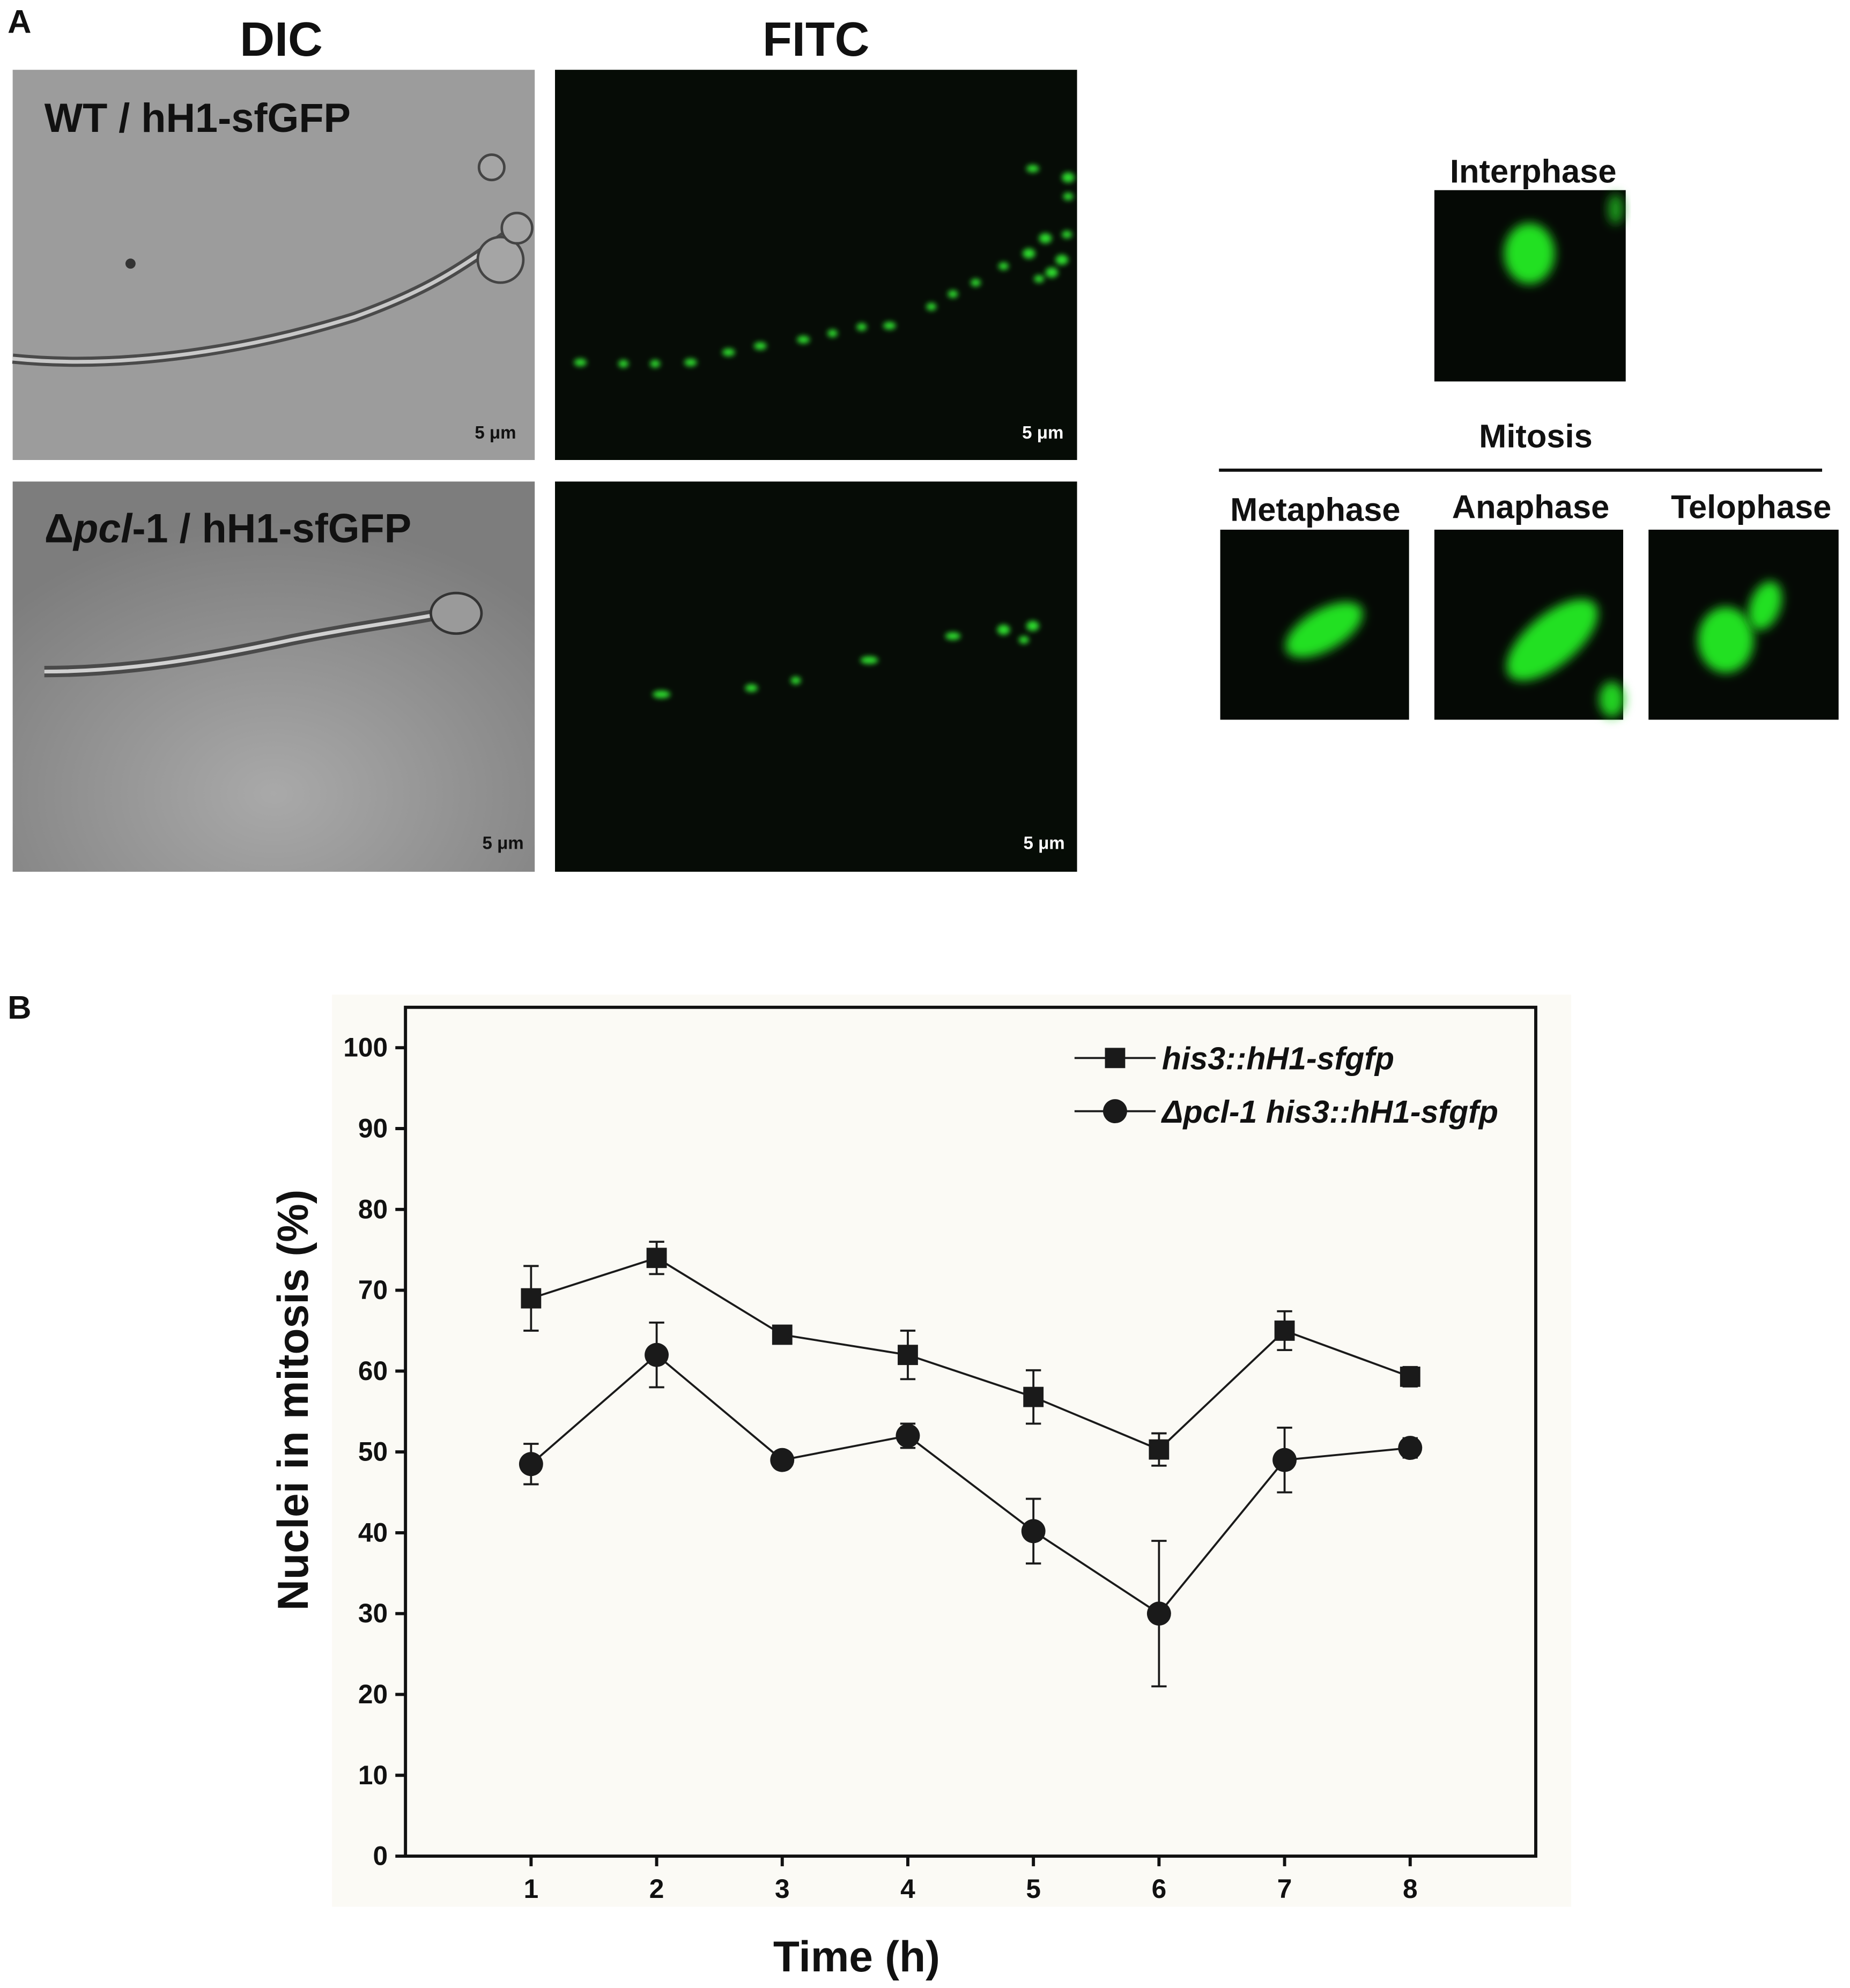 The height and width of the screenshot is (1988, 1850). What do you see at coordinates (1536, 436) in the screenshot?
I see `stage-label: Mitosis` at bounding box center [1536, 436].